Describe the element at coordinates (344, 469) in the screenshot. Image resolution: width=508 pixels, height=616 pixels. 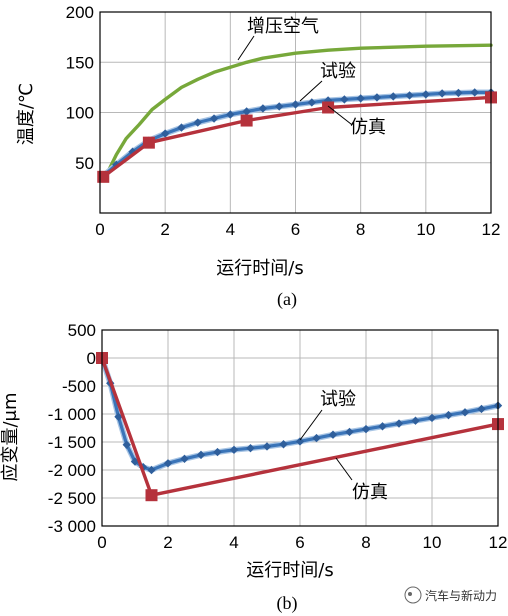
I see `chart-b-leader-sim` at that location.